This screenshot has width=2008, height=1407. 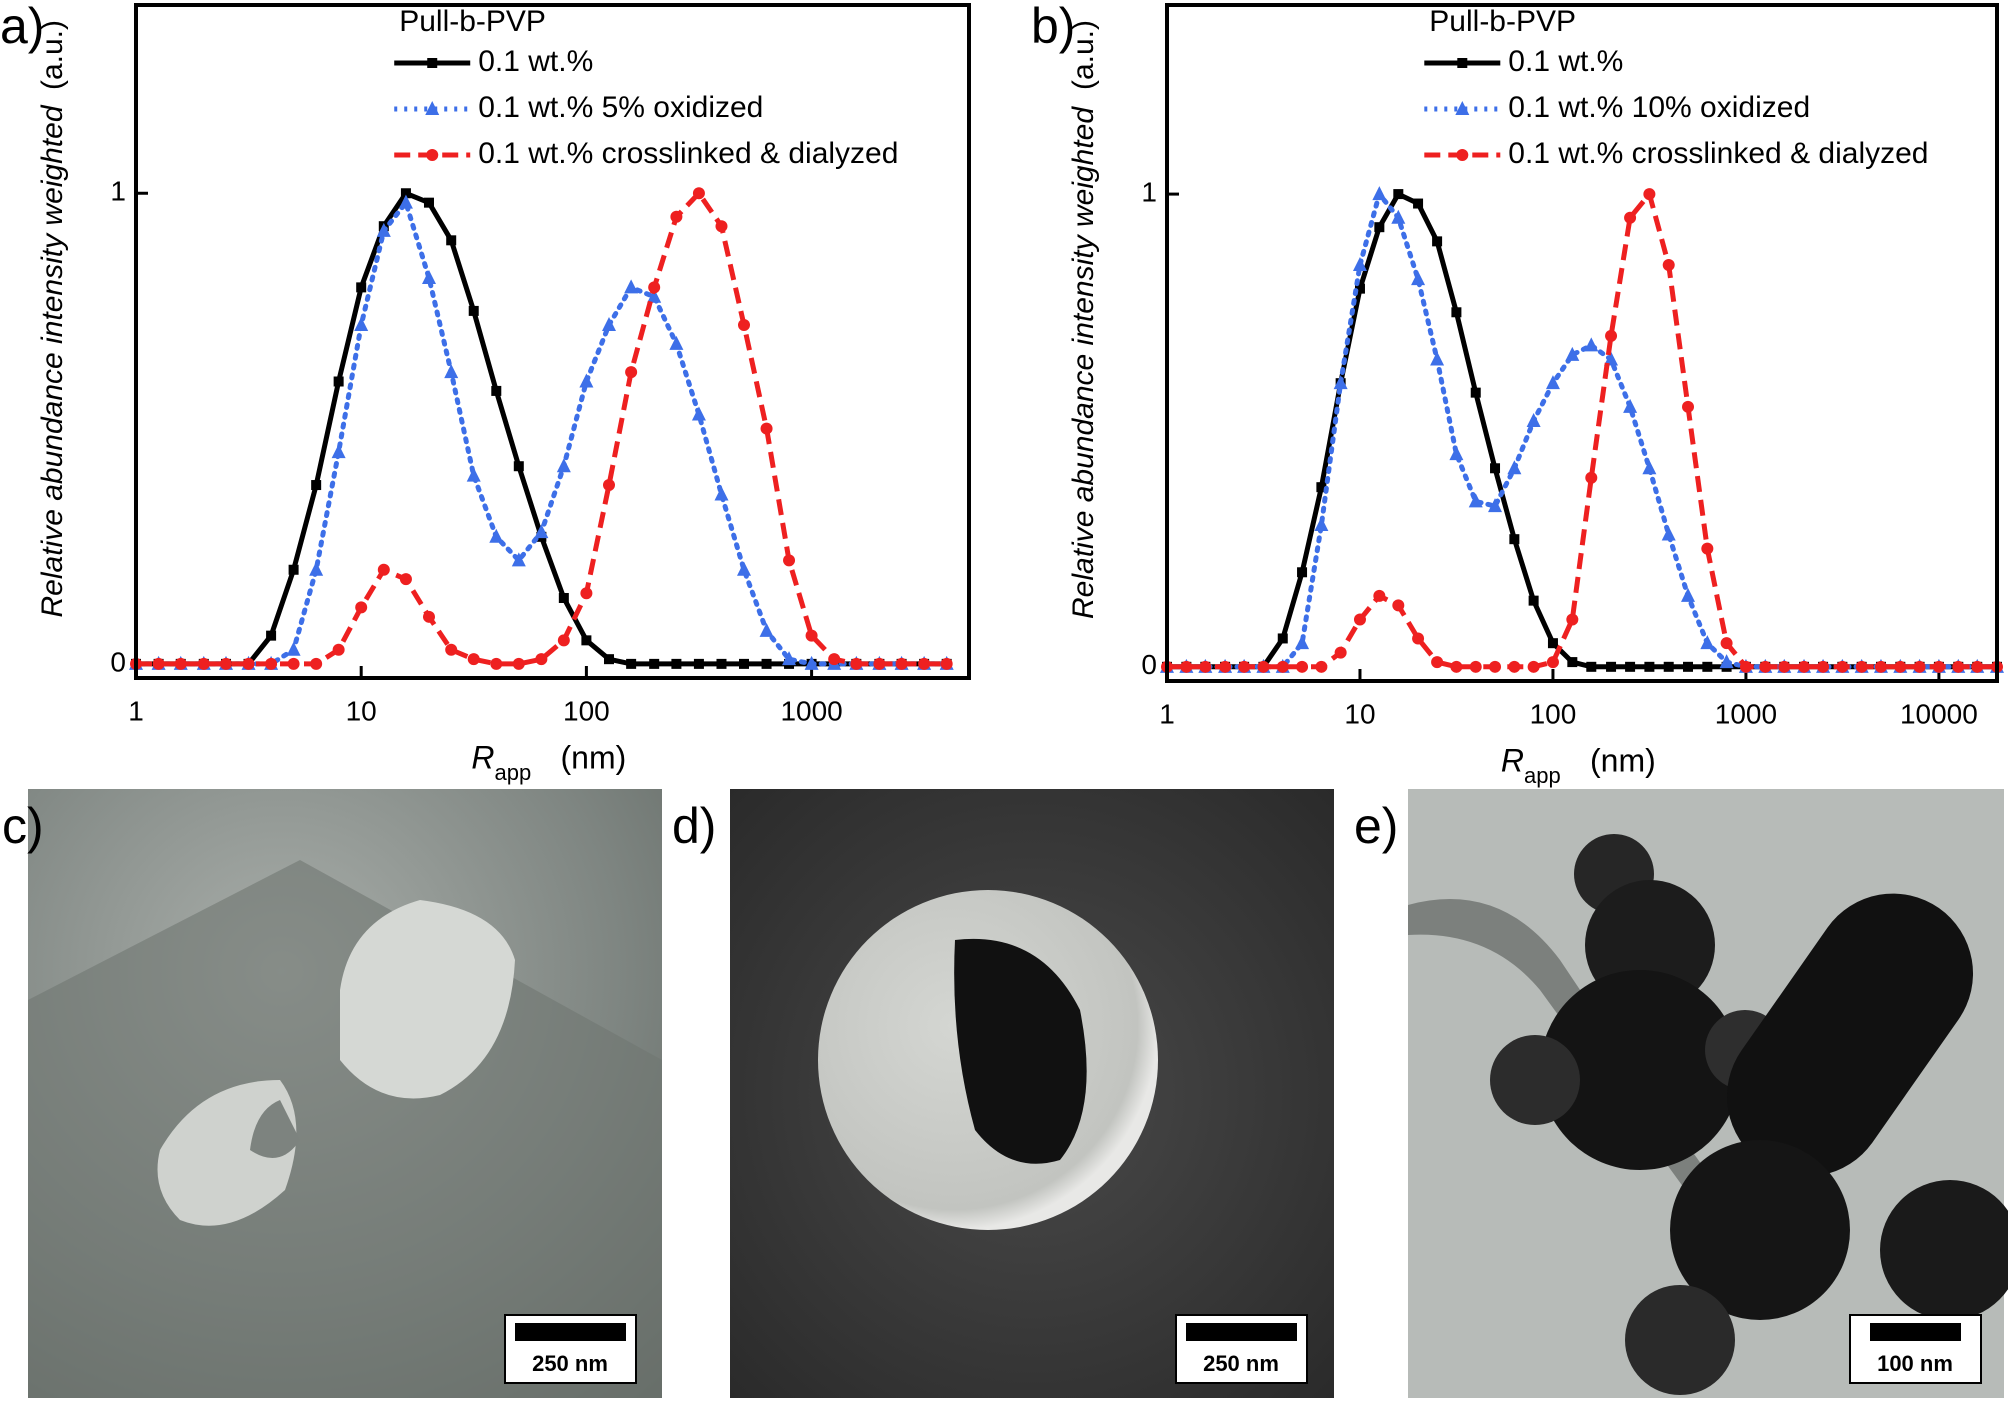 What do you see at coordinates (1083, 55) in the screenshot?
I see `y-axis-unit: (a.u.)` at bounding box center [1083, 55].